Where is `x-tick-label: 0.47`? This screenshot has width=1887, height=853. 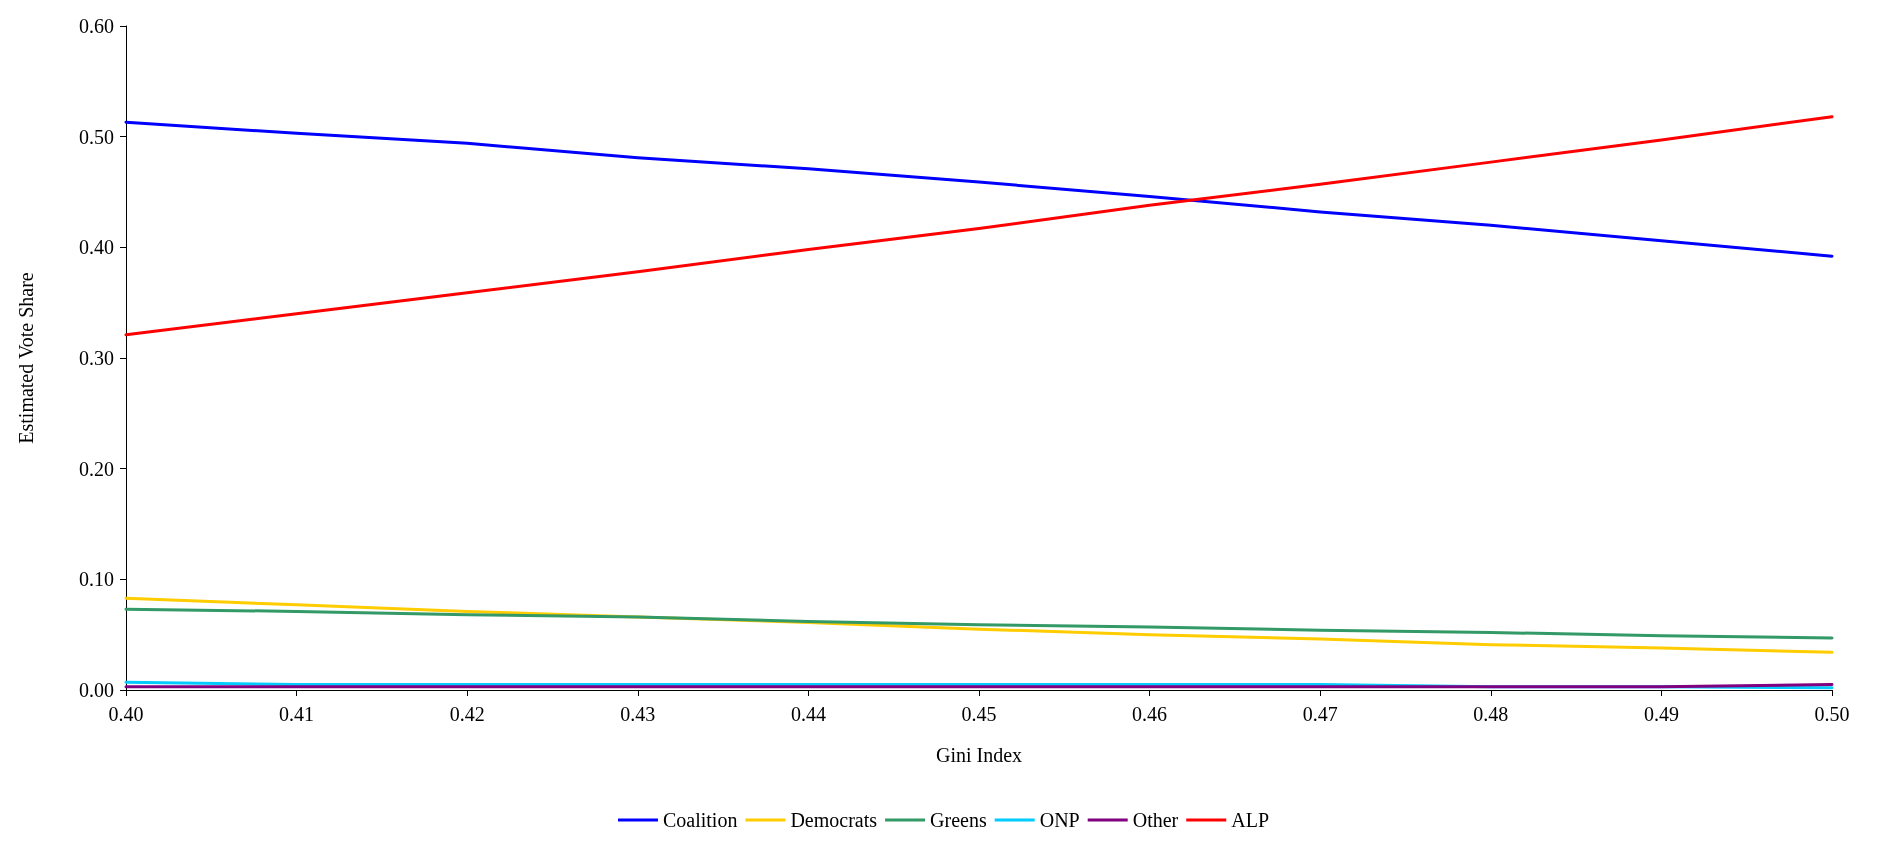
x-tick-label: 0.47 is located at coordinates (1320, 714).